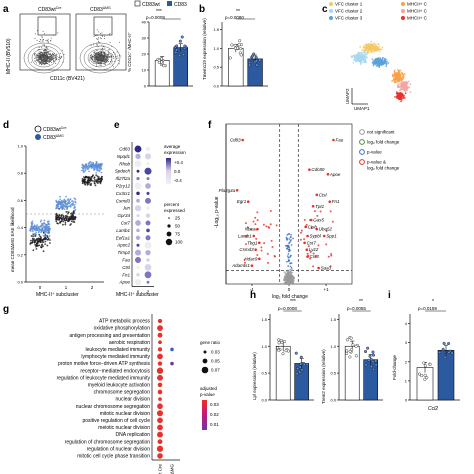 This screenshot has height=474, width=474. I want to click on ratio-legend-dot, so click(205, 361).